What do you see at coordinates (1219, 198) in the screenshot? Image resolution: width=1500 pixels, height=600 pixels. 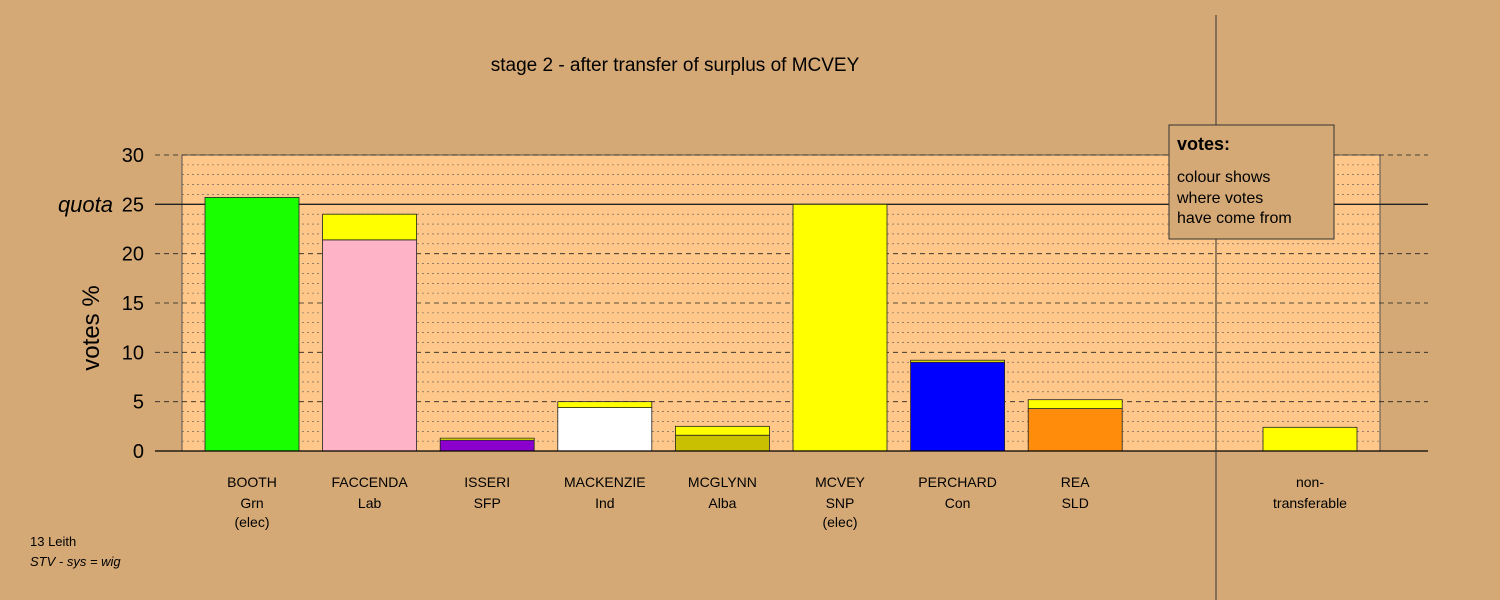 I see `legend-line-2: where votes` at bounding box center [1219, 198].